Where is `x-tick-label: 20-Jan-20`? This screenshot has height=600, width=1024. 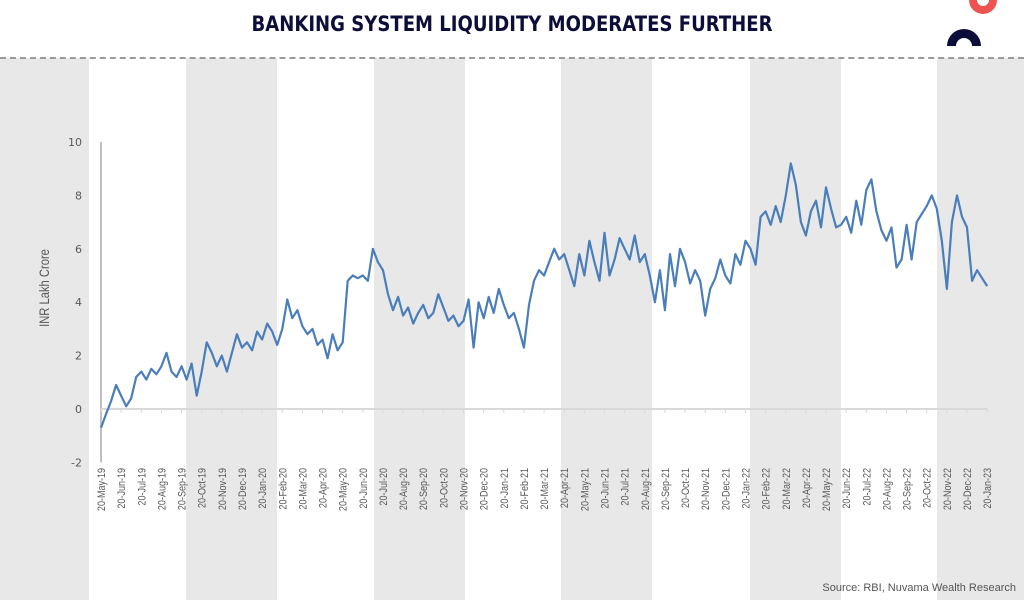
x-tick-label: 20-Jan-20 is located at coordinates (263, 488).